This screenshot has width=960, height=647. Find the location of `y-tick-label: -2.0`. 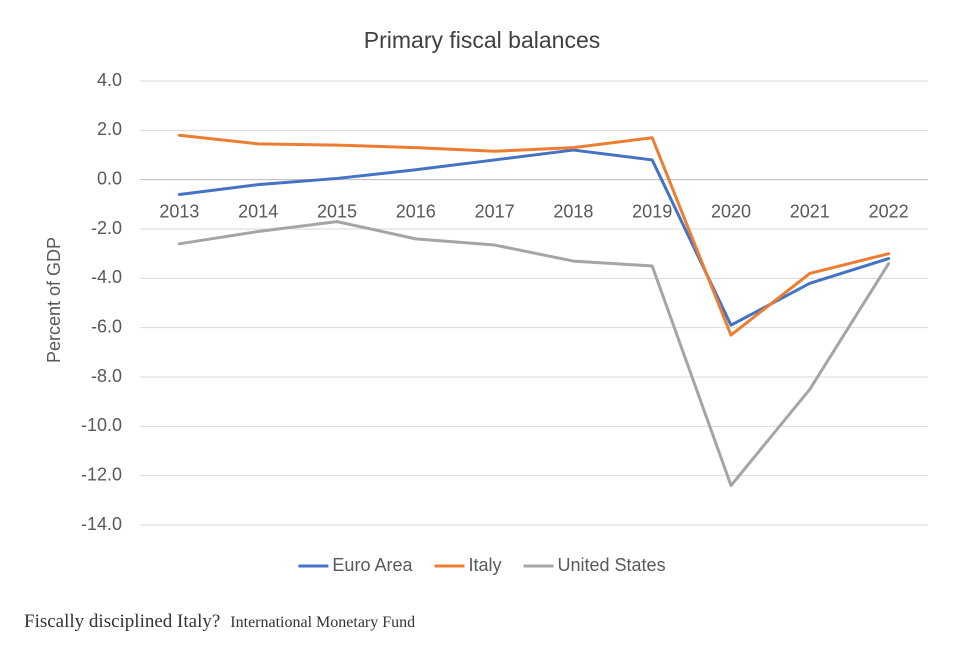

y-tick-label: -2.0 is located at coordinates (106, 228).